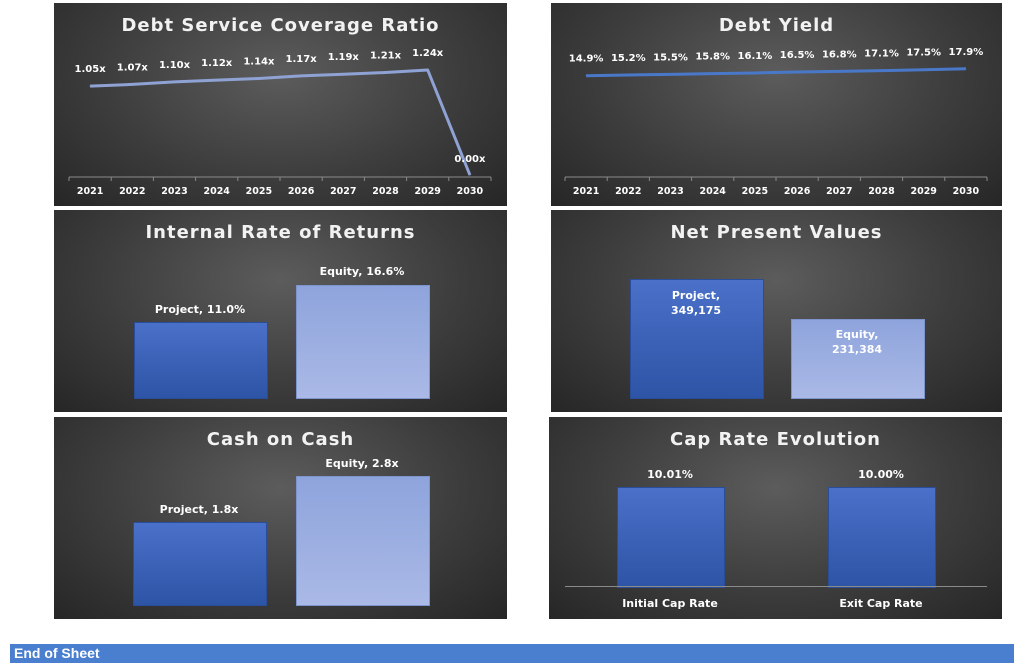 This screenshot has width=1024, height=670. What do you see at coordinates (90, 191) in the screenshot?
I see `dscr-x-tick-label: 2021` at bounding box center [90, 191].